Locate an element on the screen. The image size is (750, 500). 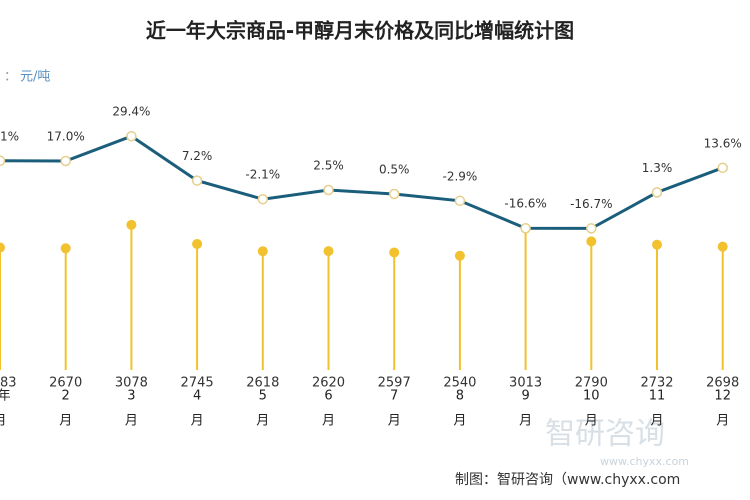
x-tick-label: 8 is located at coordinates (460, 396).